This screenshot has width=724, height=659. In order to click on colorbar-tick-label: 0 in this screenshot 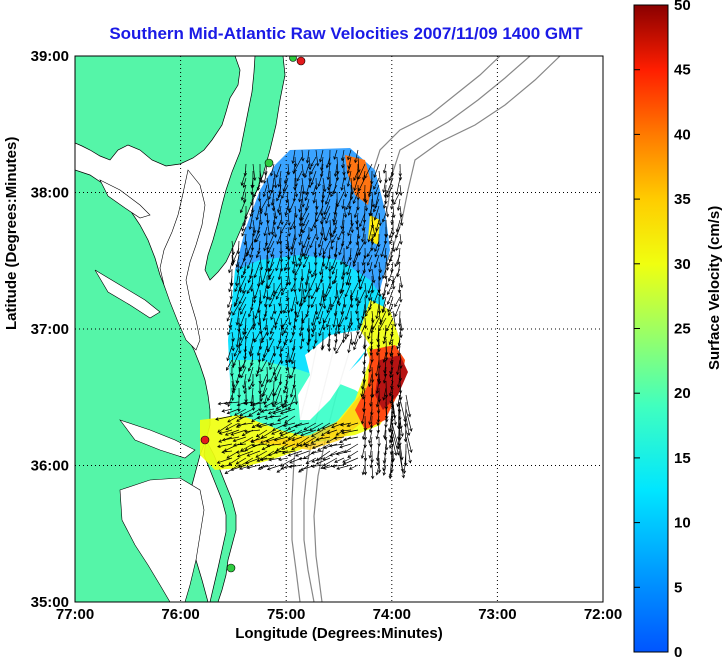, I will do `click(678, 651)`.